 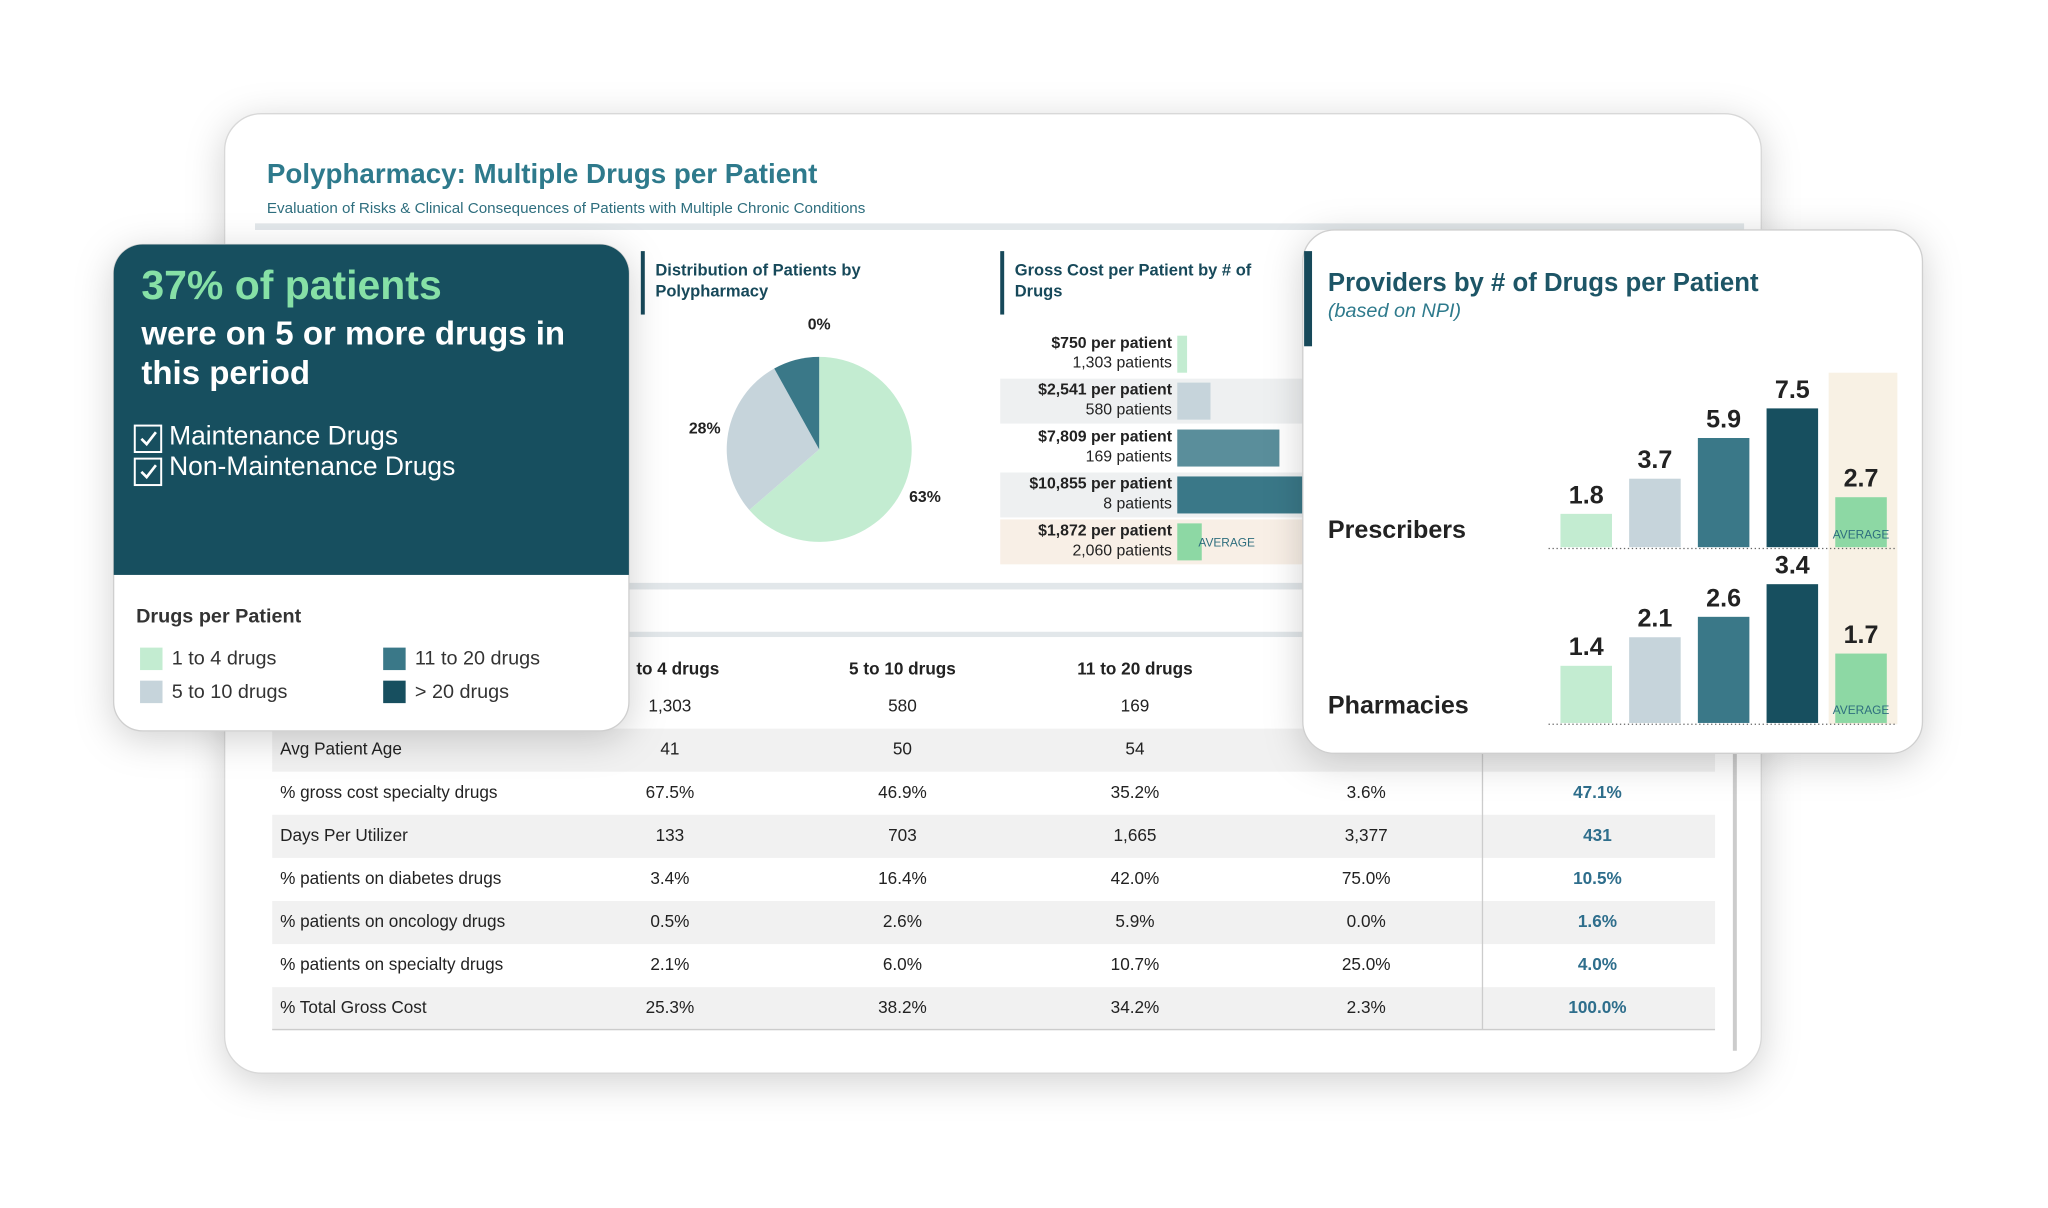 What do you see at coordinates (902, 1007) in the screenshot?
I see `table-cell: 38.2%` at bounding box center [902, 1007].